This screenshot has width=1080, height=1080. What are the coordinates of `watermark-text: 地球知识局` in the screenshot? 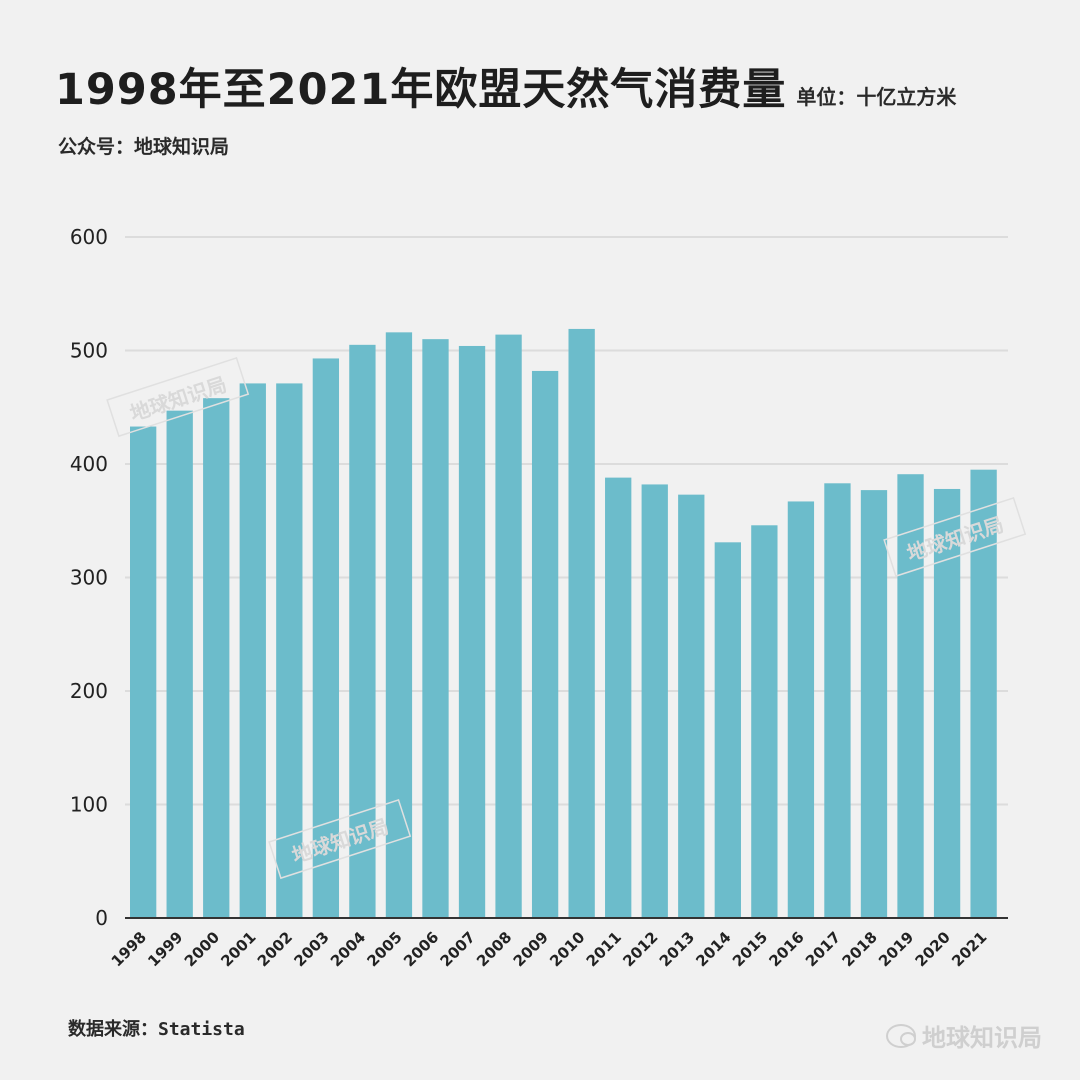 It's located at (340, 841).